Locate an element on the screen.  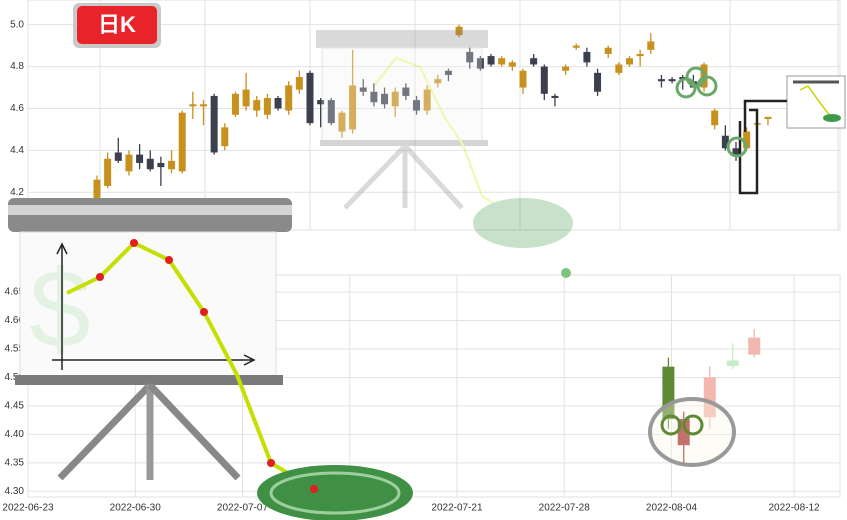
badge-text: 日K is located at coordinates (117, 24).